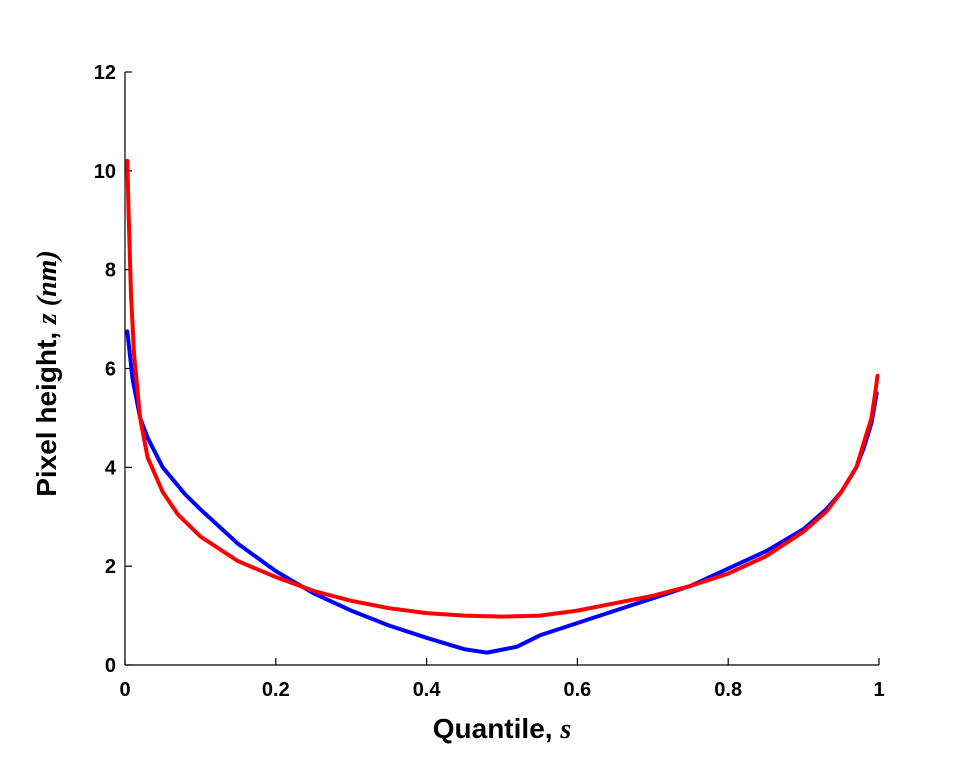 This screenshot has width=969, height=759. What do you see at coordinates (276, 690) in the screenshot?
I see `x-tick-label: 0.2` at bounding box center [276, 690].